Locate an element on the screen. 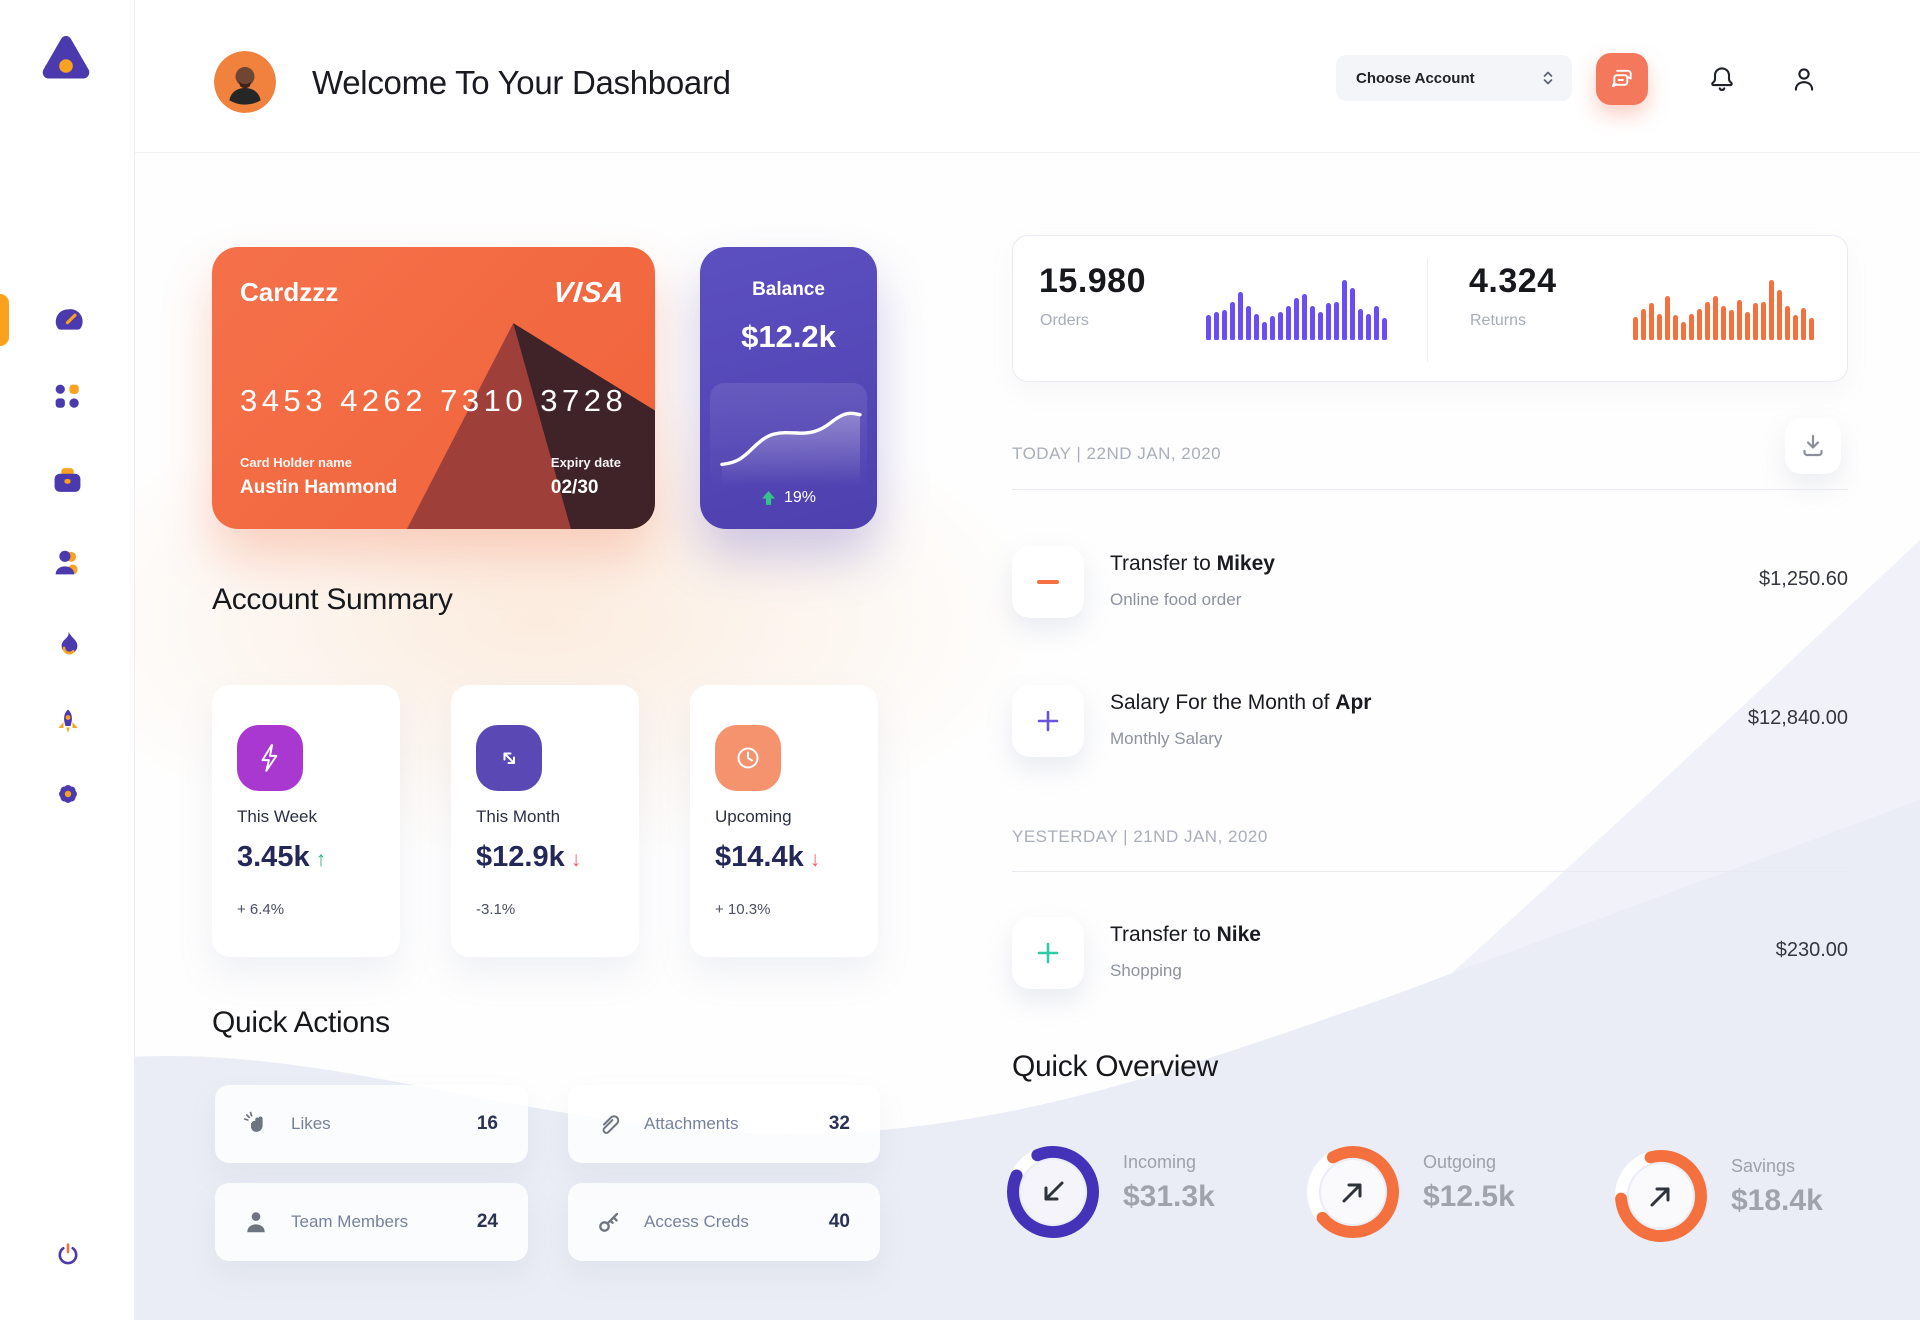 The width and height of the screenshot is (1920, 1320). sidebar-item-dashboard is located at coordinates (67, 320).